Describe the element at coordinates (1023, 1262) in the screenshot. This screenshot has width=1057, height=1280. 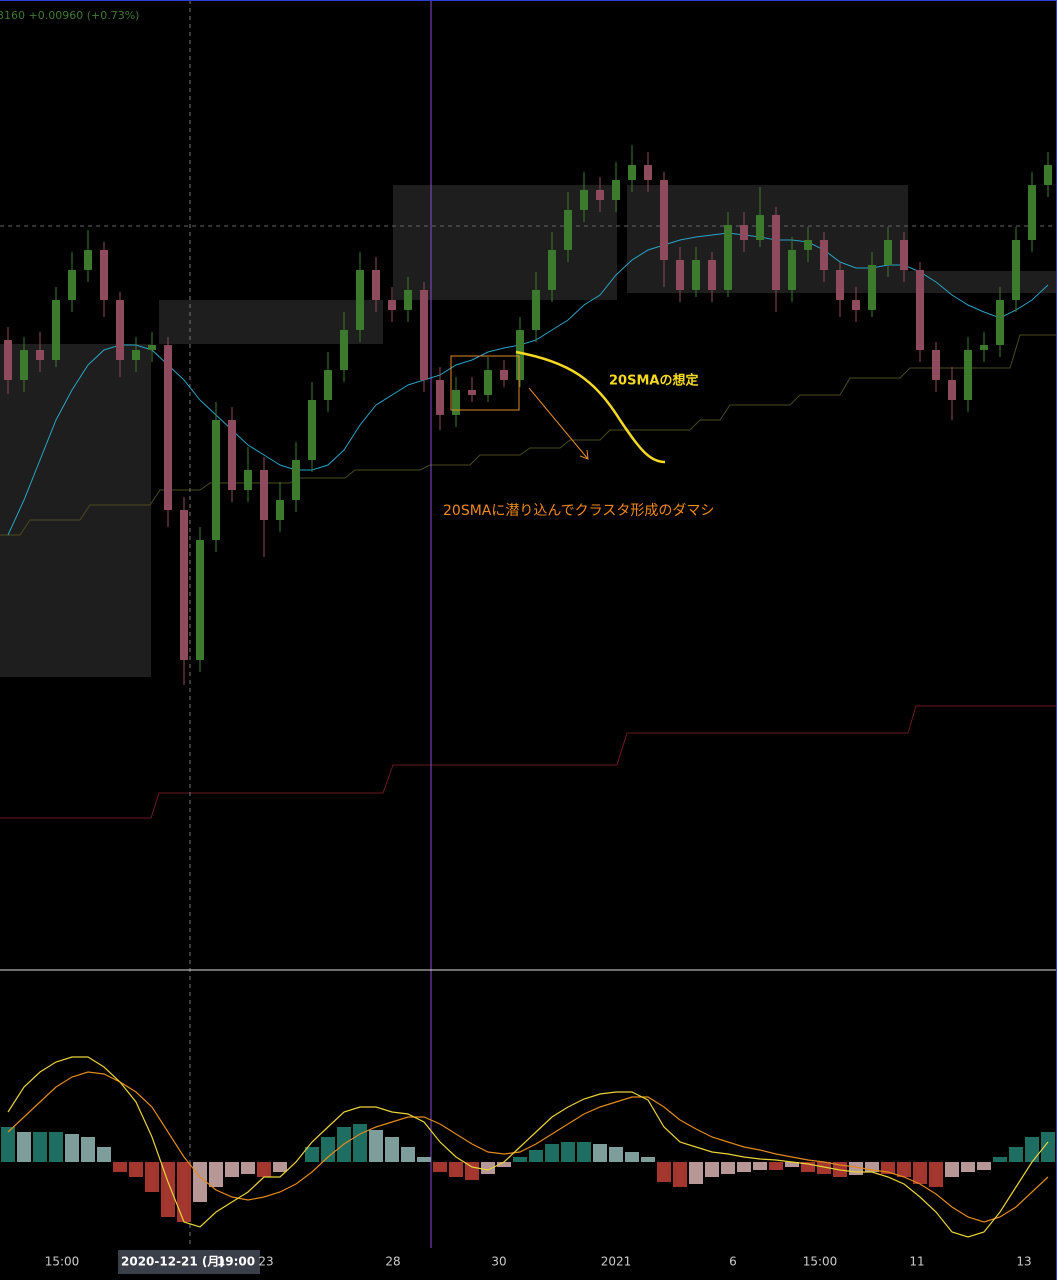
I see `x-tick-label: 13` at that location.